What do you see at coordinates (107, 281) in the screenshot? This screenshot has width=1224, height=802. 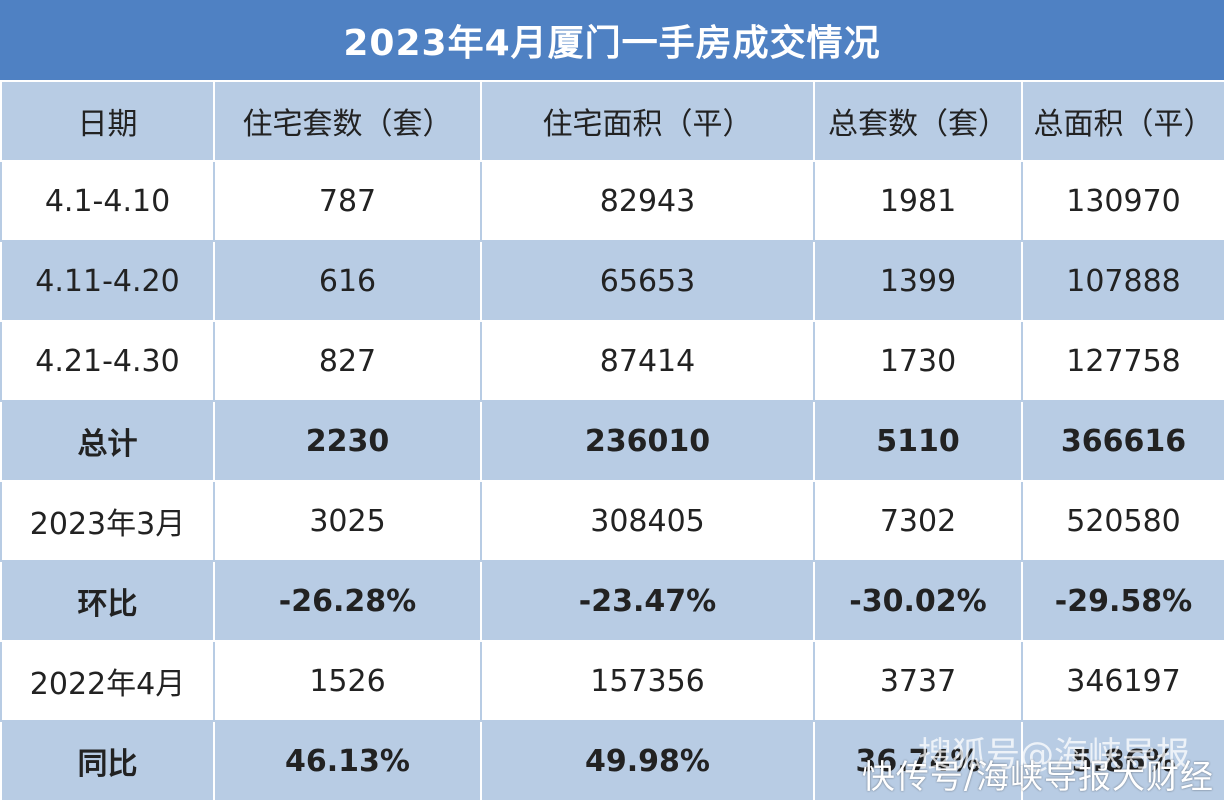 I see `cell-date: 4.11-4.20` at bounding box center [107, 281].